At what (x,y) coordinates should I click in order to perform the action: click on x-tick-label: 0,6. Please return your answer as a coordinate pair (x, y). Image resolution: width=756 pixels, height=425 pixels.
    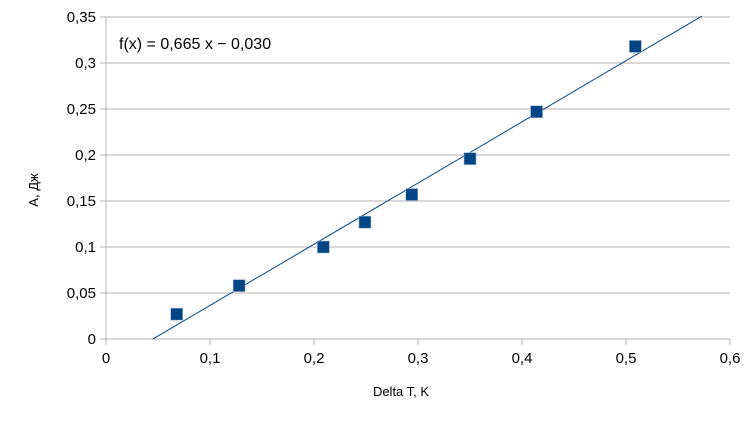
    Looking at the image, I should click on (730, 358).